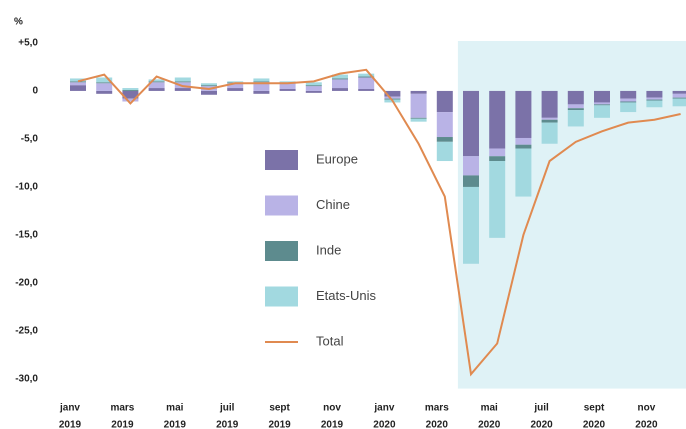 This screenshot has height=429, width=686. I want to click on x-tick-label: nov, so click(647, 408).